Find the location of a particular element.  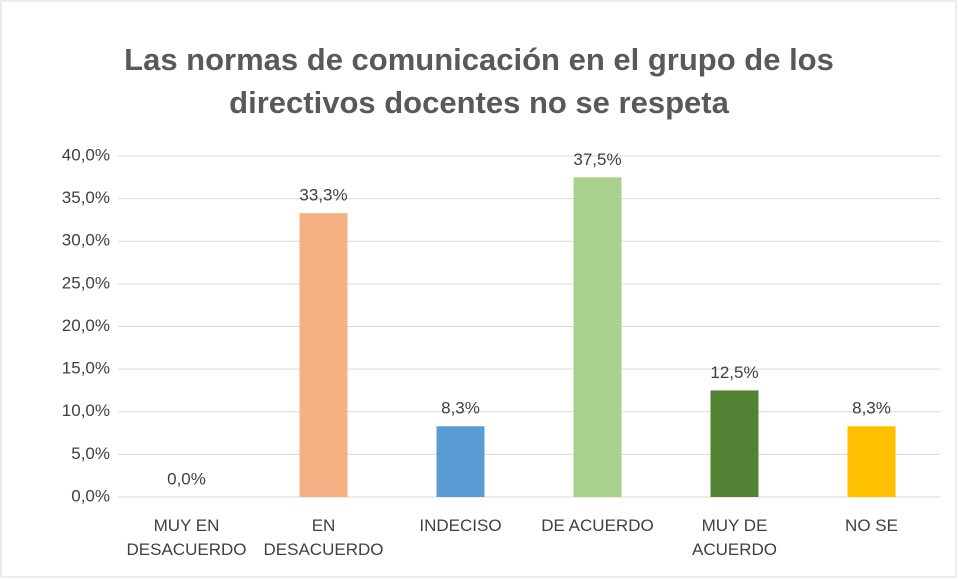

x-tick-label: MUY EN DESACUERDO is located at coordinates (186, 537).